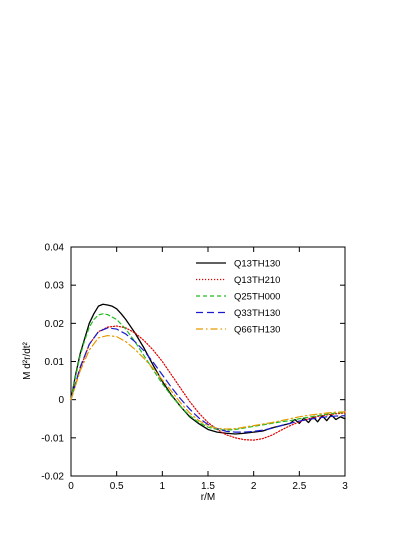 The image size is (415, 542). What do you see at coordinates (55, 248) in the screenshot?
I see `y-tick-label: 0.04` at bounding box center [55, 248].